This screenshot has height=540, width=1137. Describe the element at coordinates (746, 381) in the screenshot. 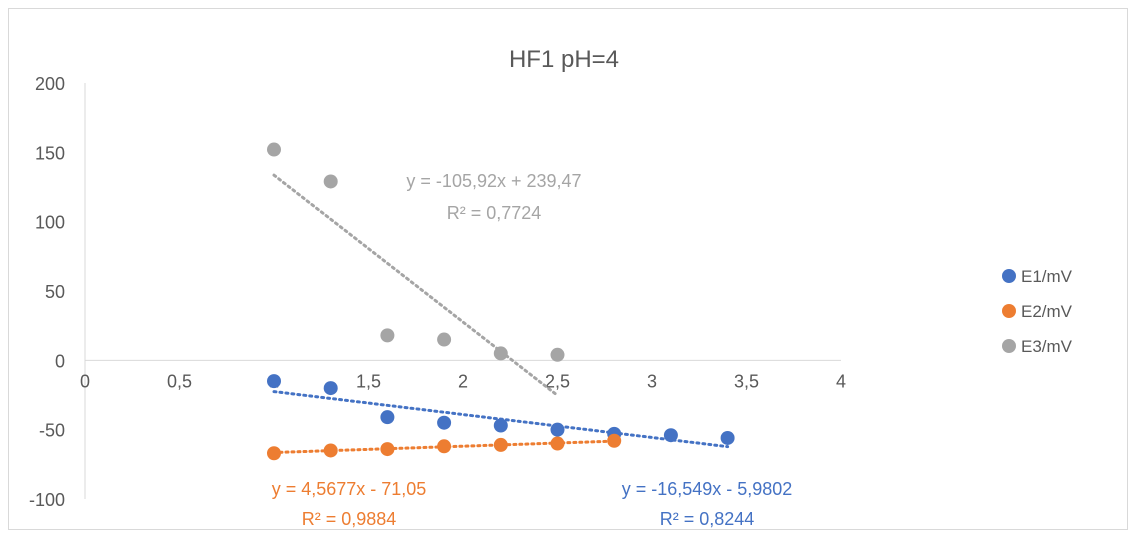

I see `x-tick-label: 3,5` at that location.